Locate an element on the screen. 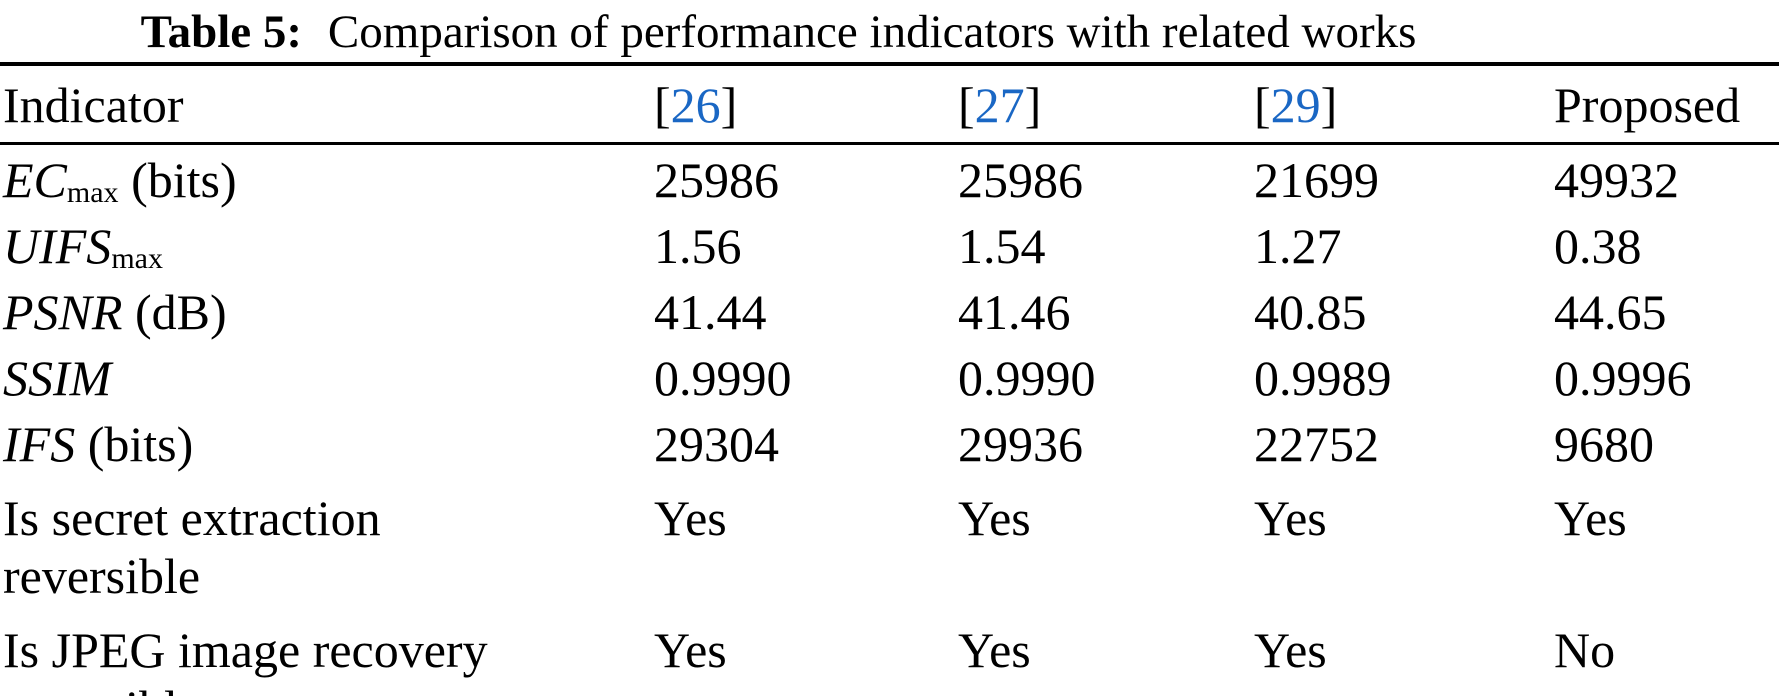 The height and width of the screenshot is (696, 1779). row-label: SSIM is located at coordinates (327, 382).